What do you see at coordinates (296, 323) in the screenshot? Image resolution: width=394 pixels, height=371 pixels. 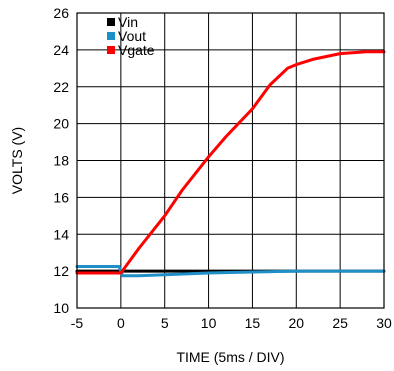 I see `x-tick-label: 20` at bounding box center [296, 323].